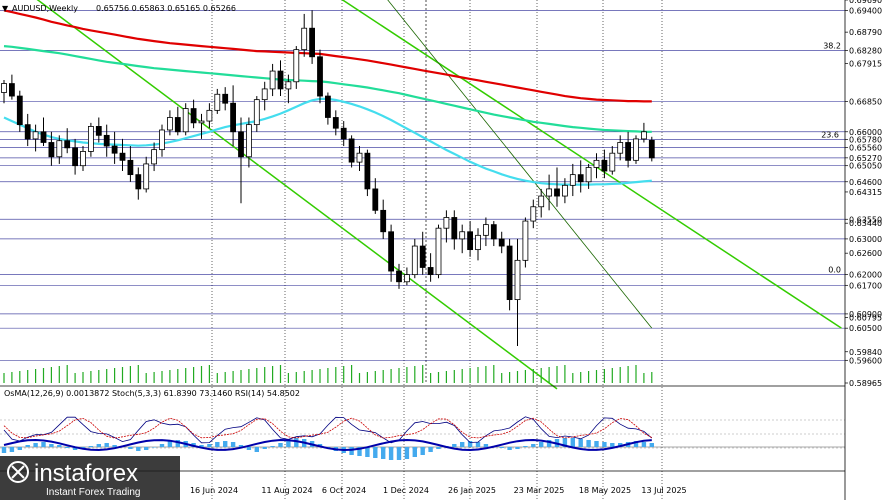  What do you see at coordinates (865, 314) in the screenshot?
I see `price-tick-label: 0.60900` at bounding box center [865, 314].